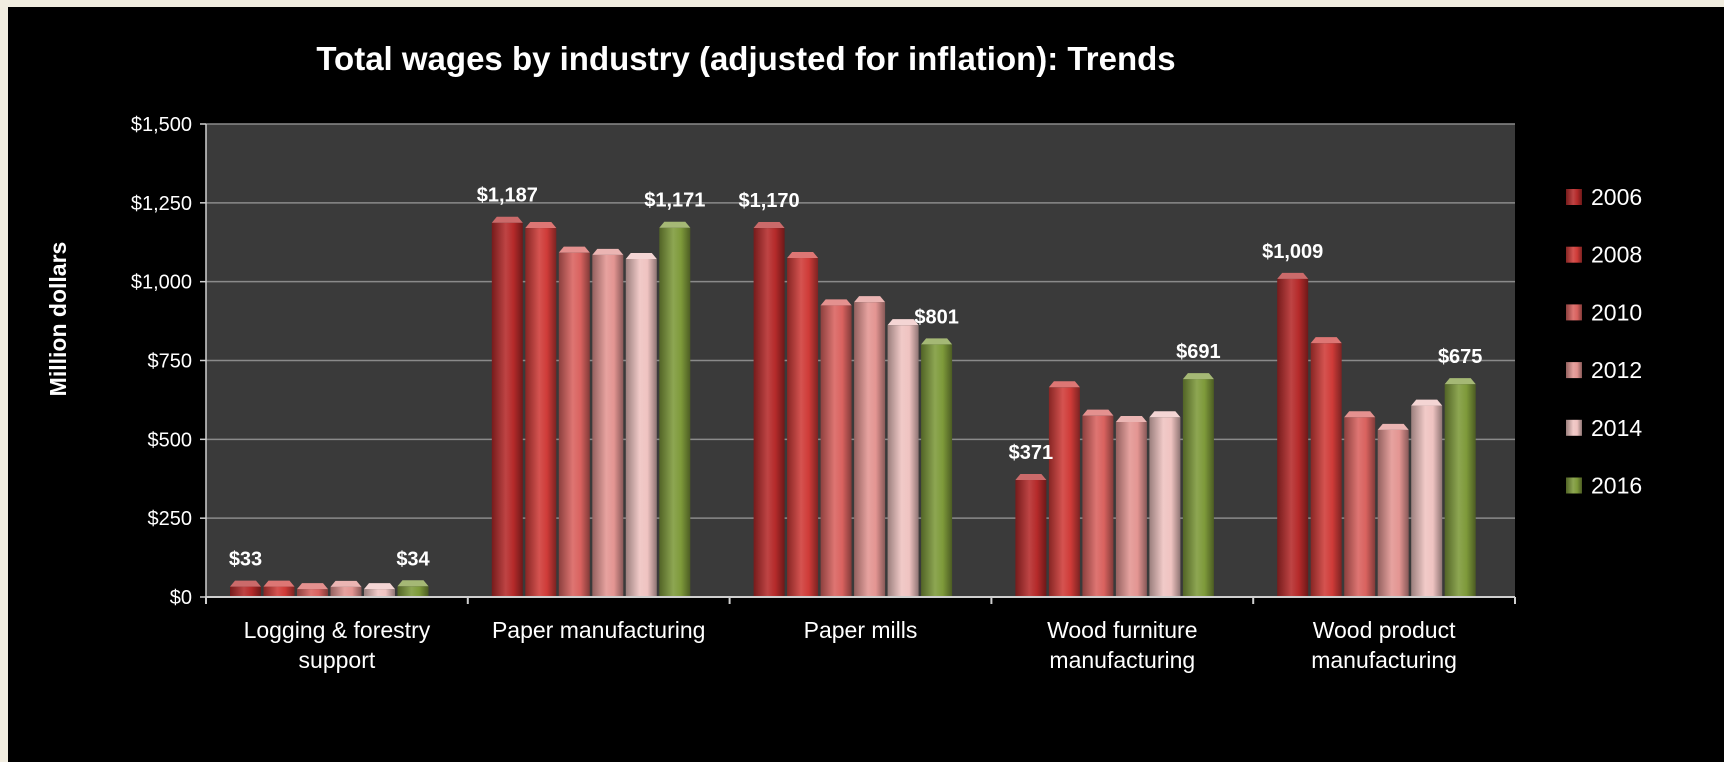 This screenshot has width=1724, height=762. What do you see at coordinates (161, 283) in the screenshot?
I see `y-tick-label: $1,000` at bounding box center [161, 283].